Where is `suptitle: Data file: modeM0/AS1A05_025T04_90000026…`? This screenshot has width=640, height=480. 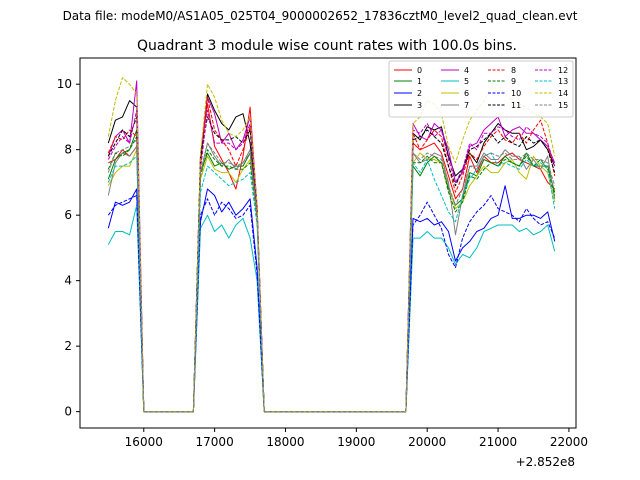
suptitle: Data file: modeM0/AS1A05_025T04_90000026… is located at coordinates (320, 16).